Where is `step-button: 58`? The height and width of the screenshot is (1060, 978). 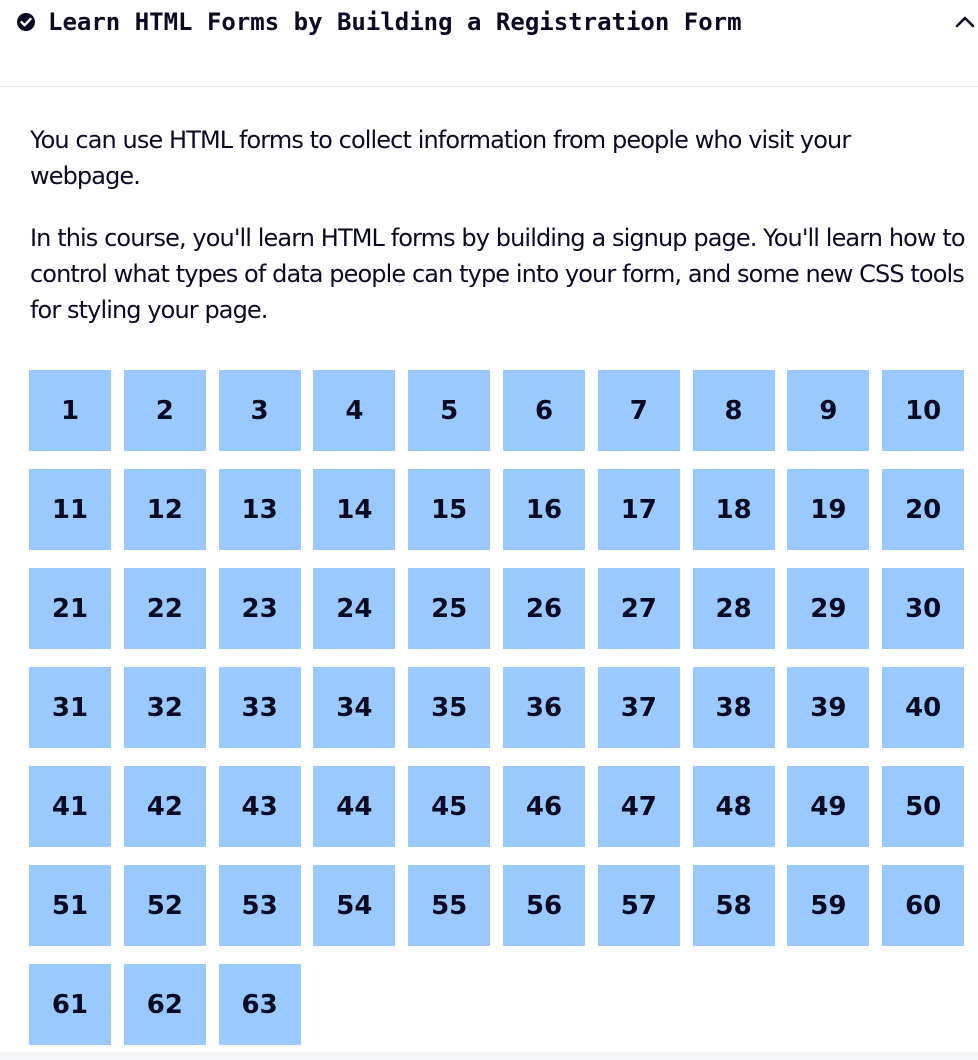
step-button: 58 is located at coordinates (733, 905).